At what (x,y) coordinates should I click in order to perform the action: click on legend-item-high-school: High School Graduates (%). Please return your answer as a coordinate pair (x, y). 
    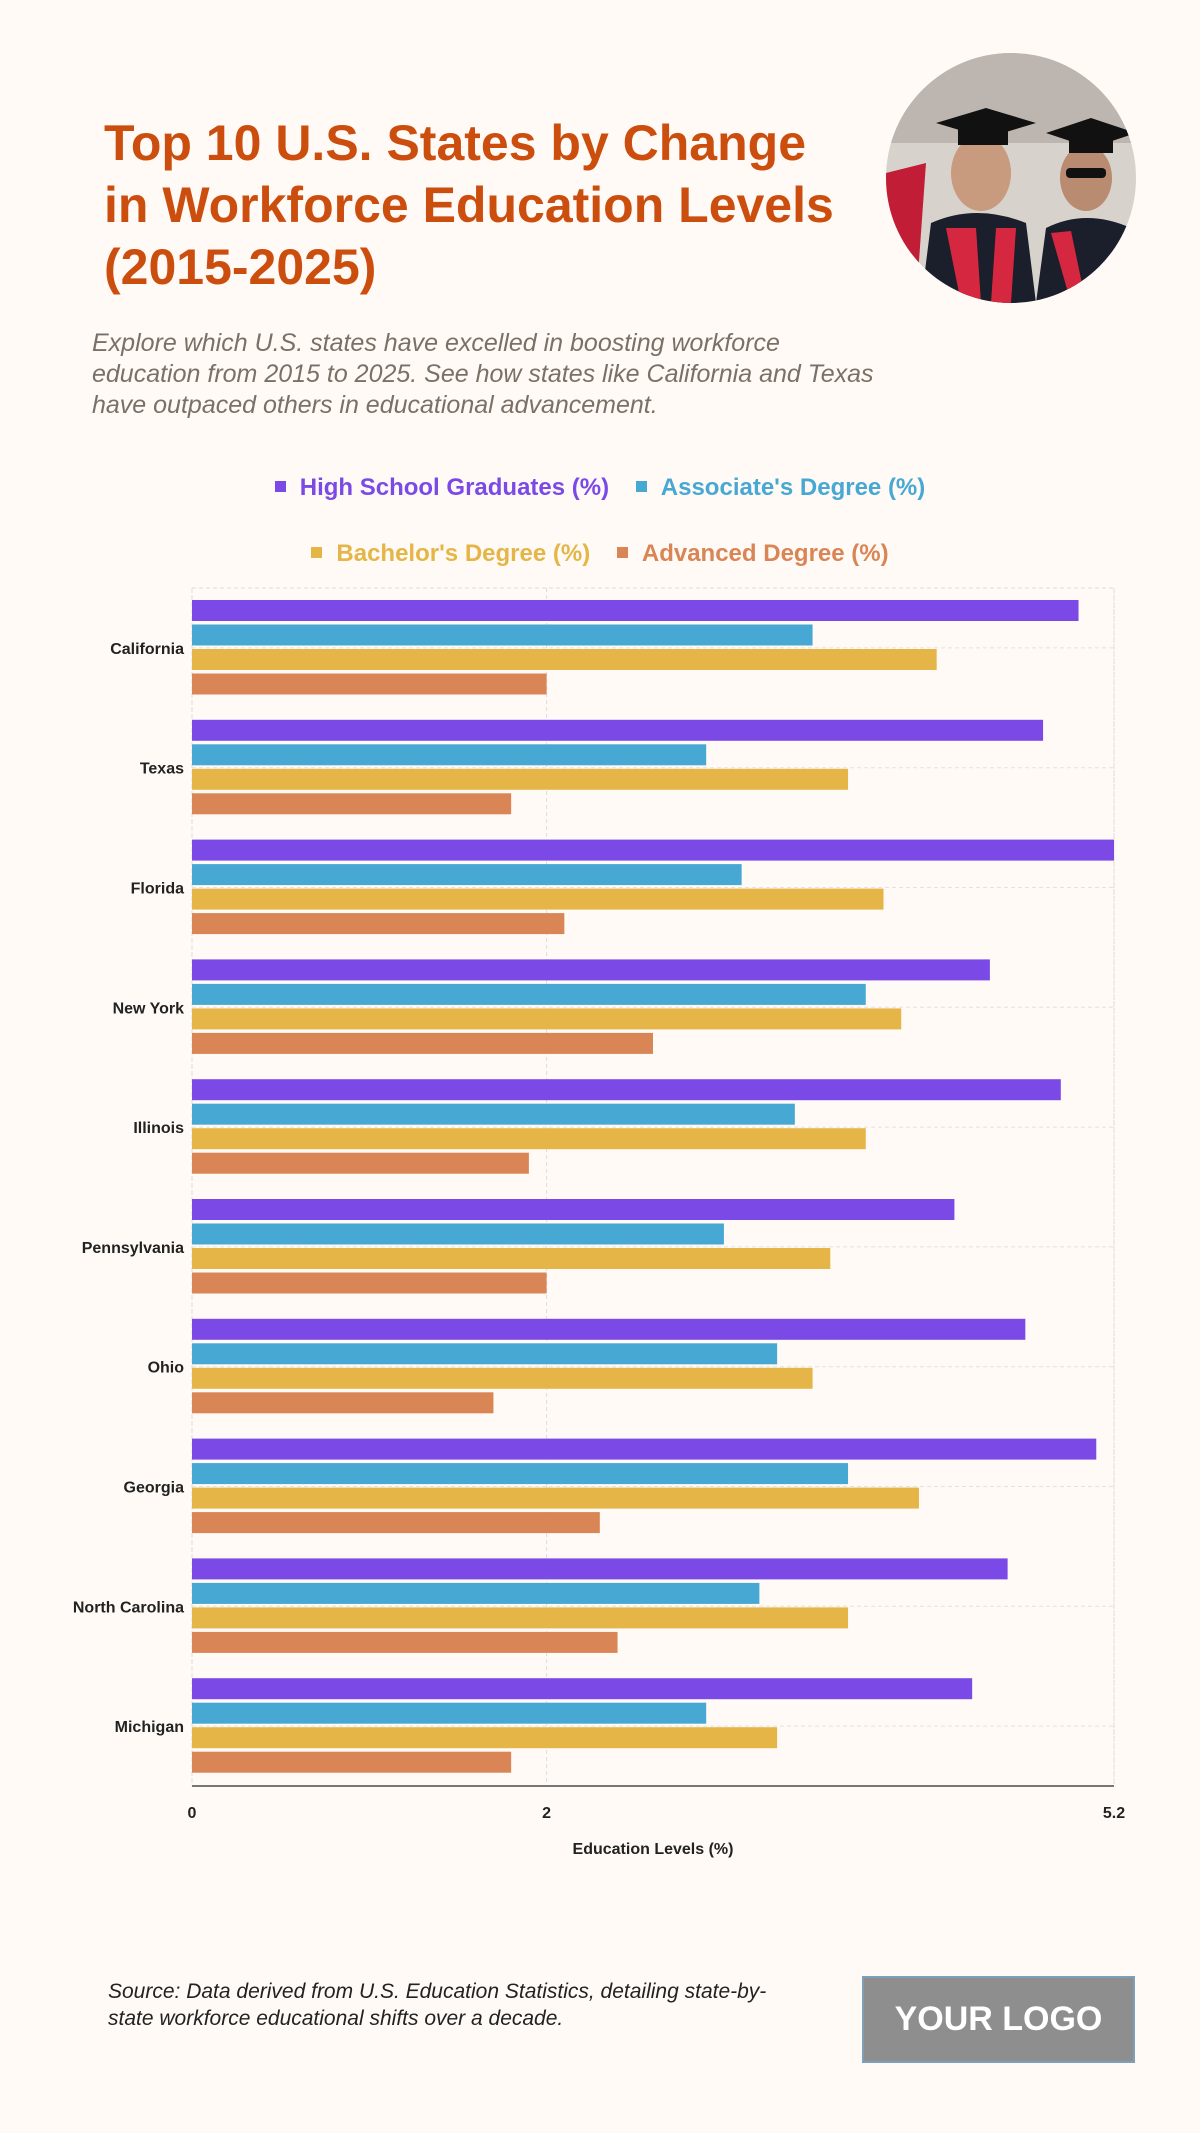
    Looking at the image, I should click on (442, 488).